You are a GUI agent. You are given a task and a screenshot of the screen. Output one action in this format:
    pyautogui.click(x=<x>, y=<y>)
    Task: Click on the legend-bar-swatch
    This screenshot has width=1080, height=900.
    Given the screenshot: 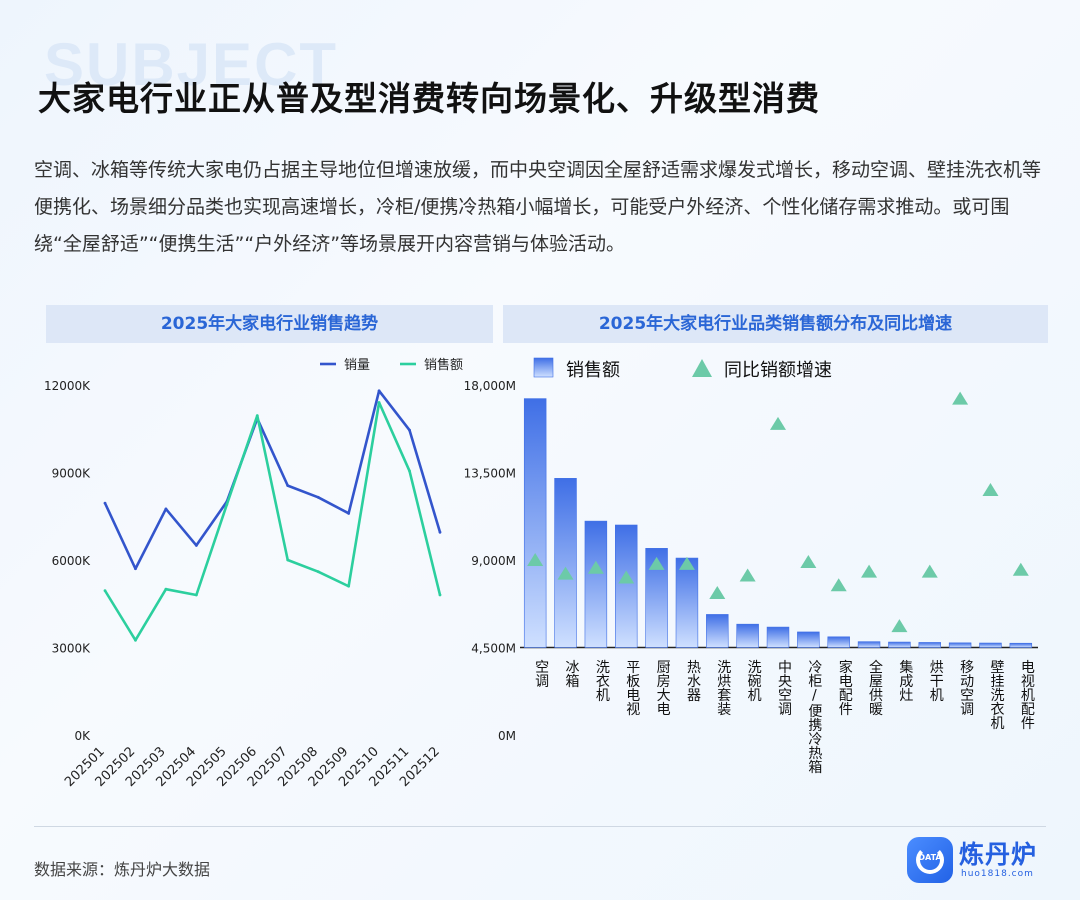 What is the action you would take?
    pyautogui.click(x=543, y=367)
    